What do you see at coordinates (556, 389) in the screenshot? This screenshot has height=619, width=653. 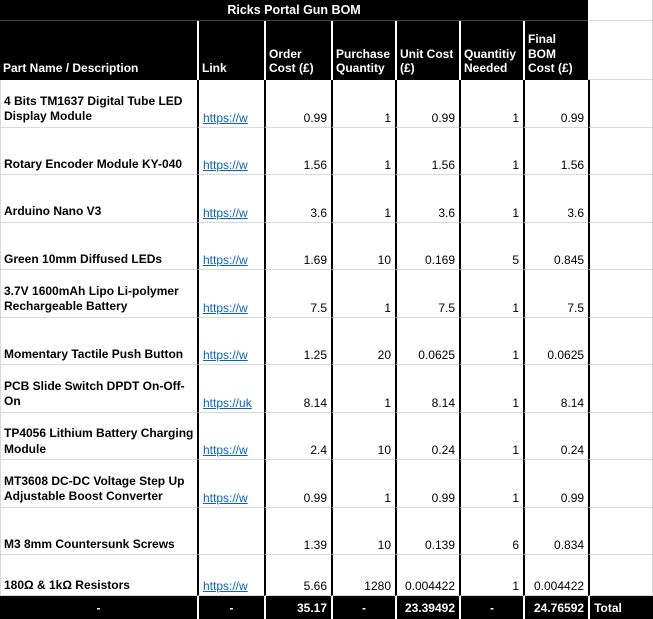 I see `final-cost-cell: 8.14` at bounding box center [556, 389].